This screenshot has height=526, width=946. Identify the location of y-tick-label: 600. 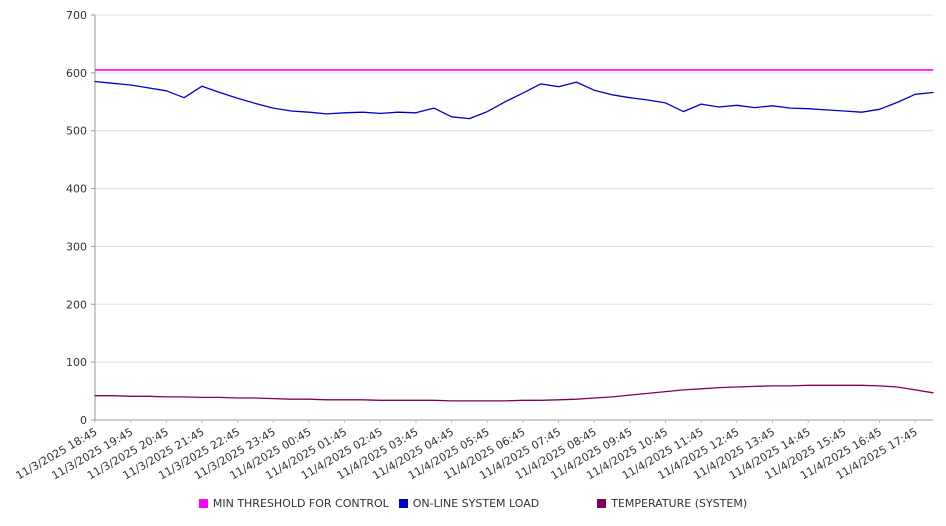
(76, 73).